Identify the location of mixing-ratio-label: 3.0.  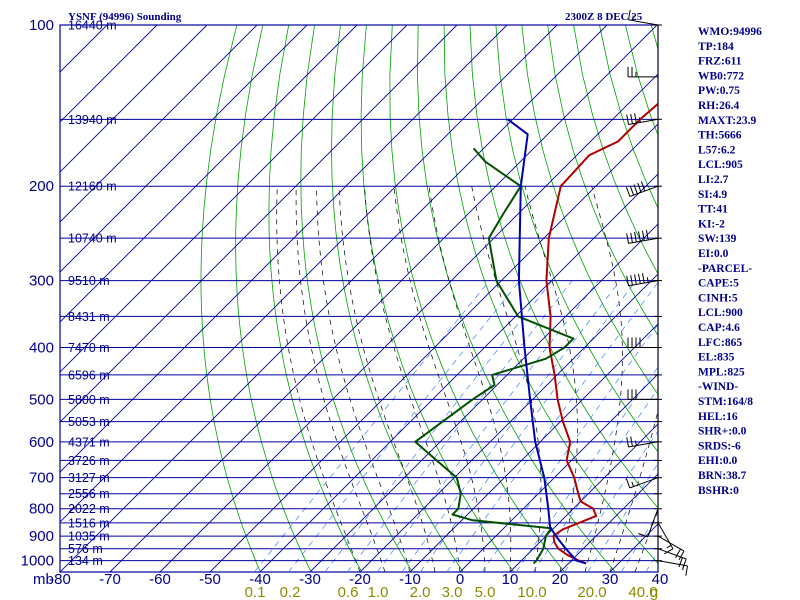
(452, 592).